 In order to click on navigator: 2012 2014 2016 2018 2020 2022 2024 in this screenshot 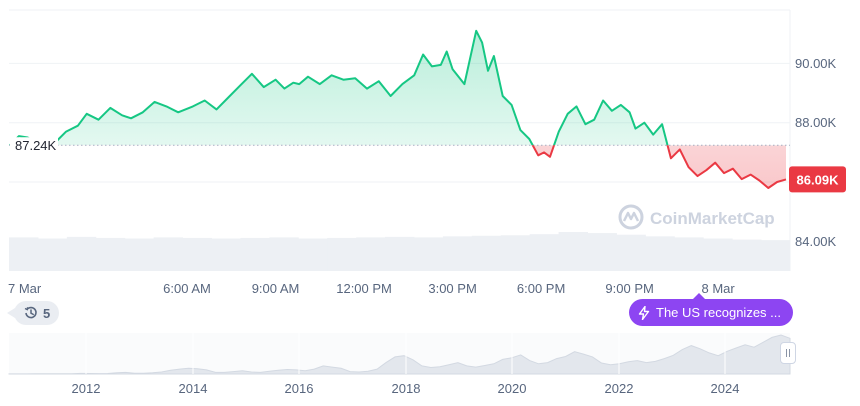, I will do `click(399, 364)`.